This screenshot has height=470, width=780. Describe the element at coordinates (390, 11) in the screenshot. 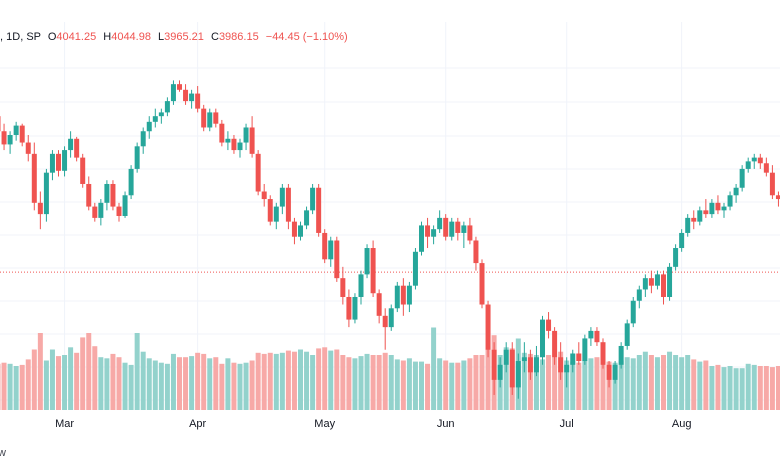

I see `top-toolbar` at that location.